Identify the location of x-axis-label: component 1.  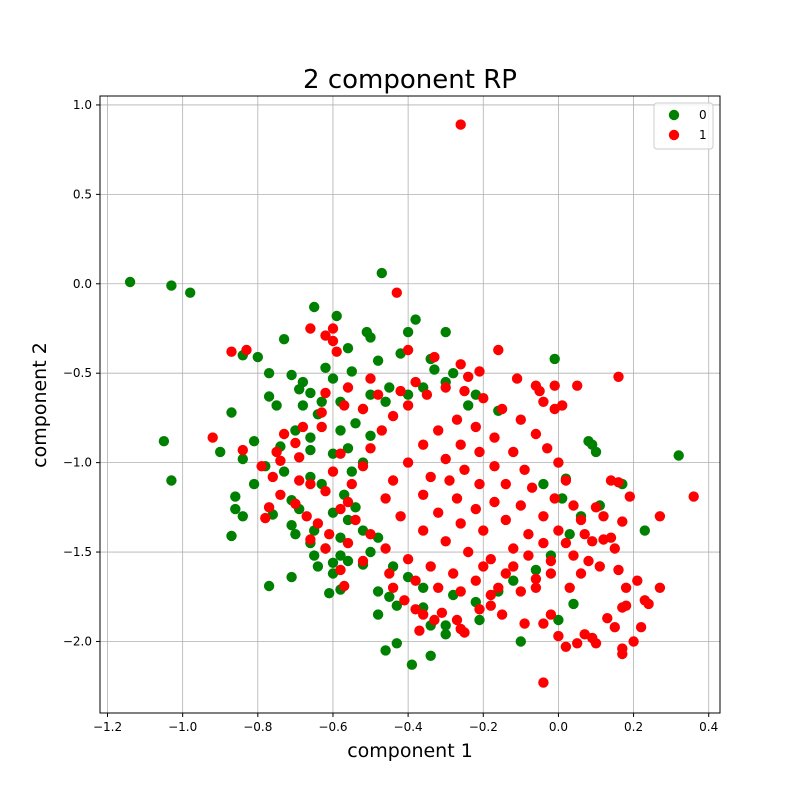
(410, 751).